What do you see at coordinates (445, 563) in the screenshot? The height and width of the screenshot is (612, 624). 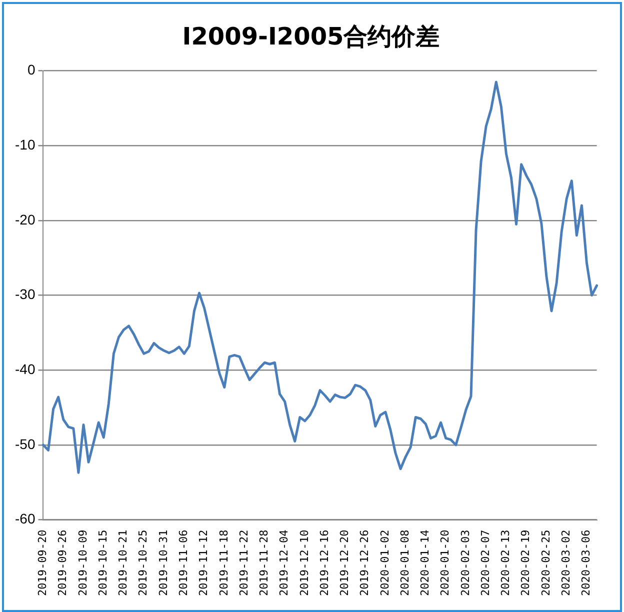 I see `x-tick-label: 2020-01-20` at bounding box center [445, 563].